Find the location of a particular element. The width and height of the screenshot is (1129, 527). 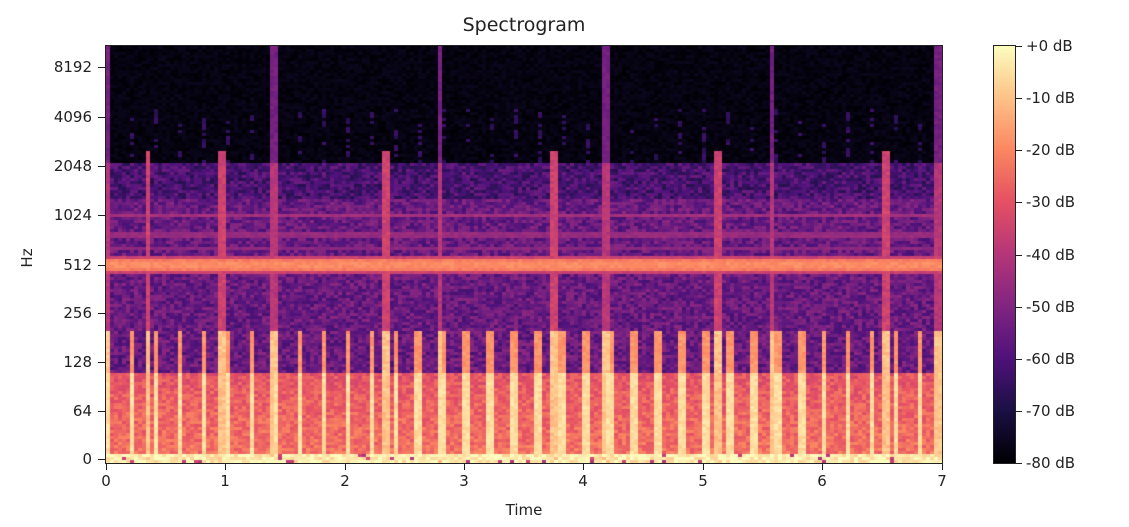

colorbar is located at coordinates (1004, 254).